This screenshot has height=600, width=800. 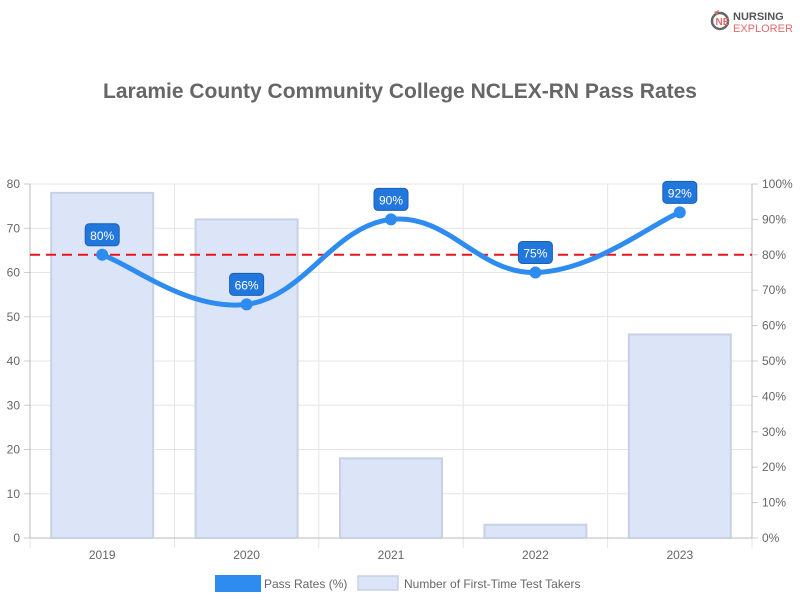 I want to click on data-label: 90%, so click(x=391, y=200).